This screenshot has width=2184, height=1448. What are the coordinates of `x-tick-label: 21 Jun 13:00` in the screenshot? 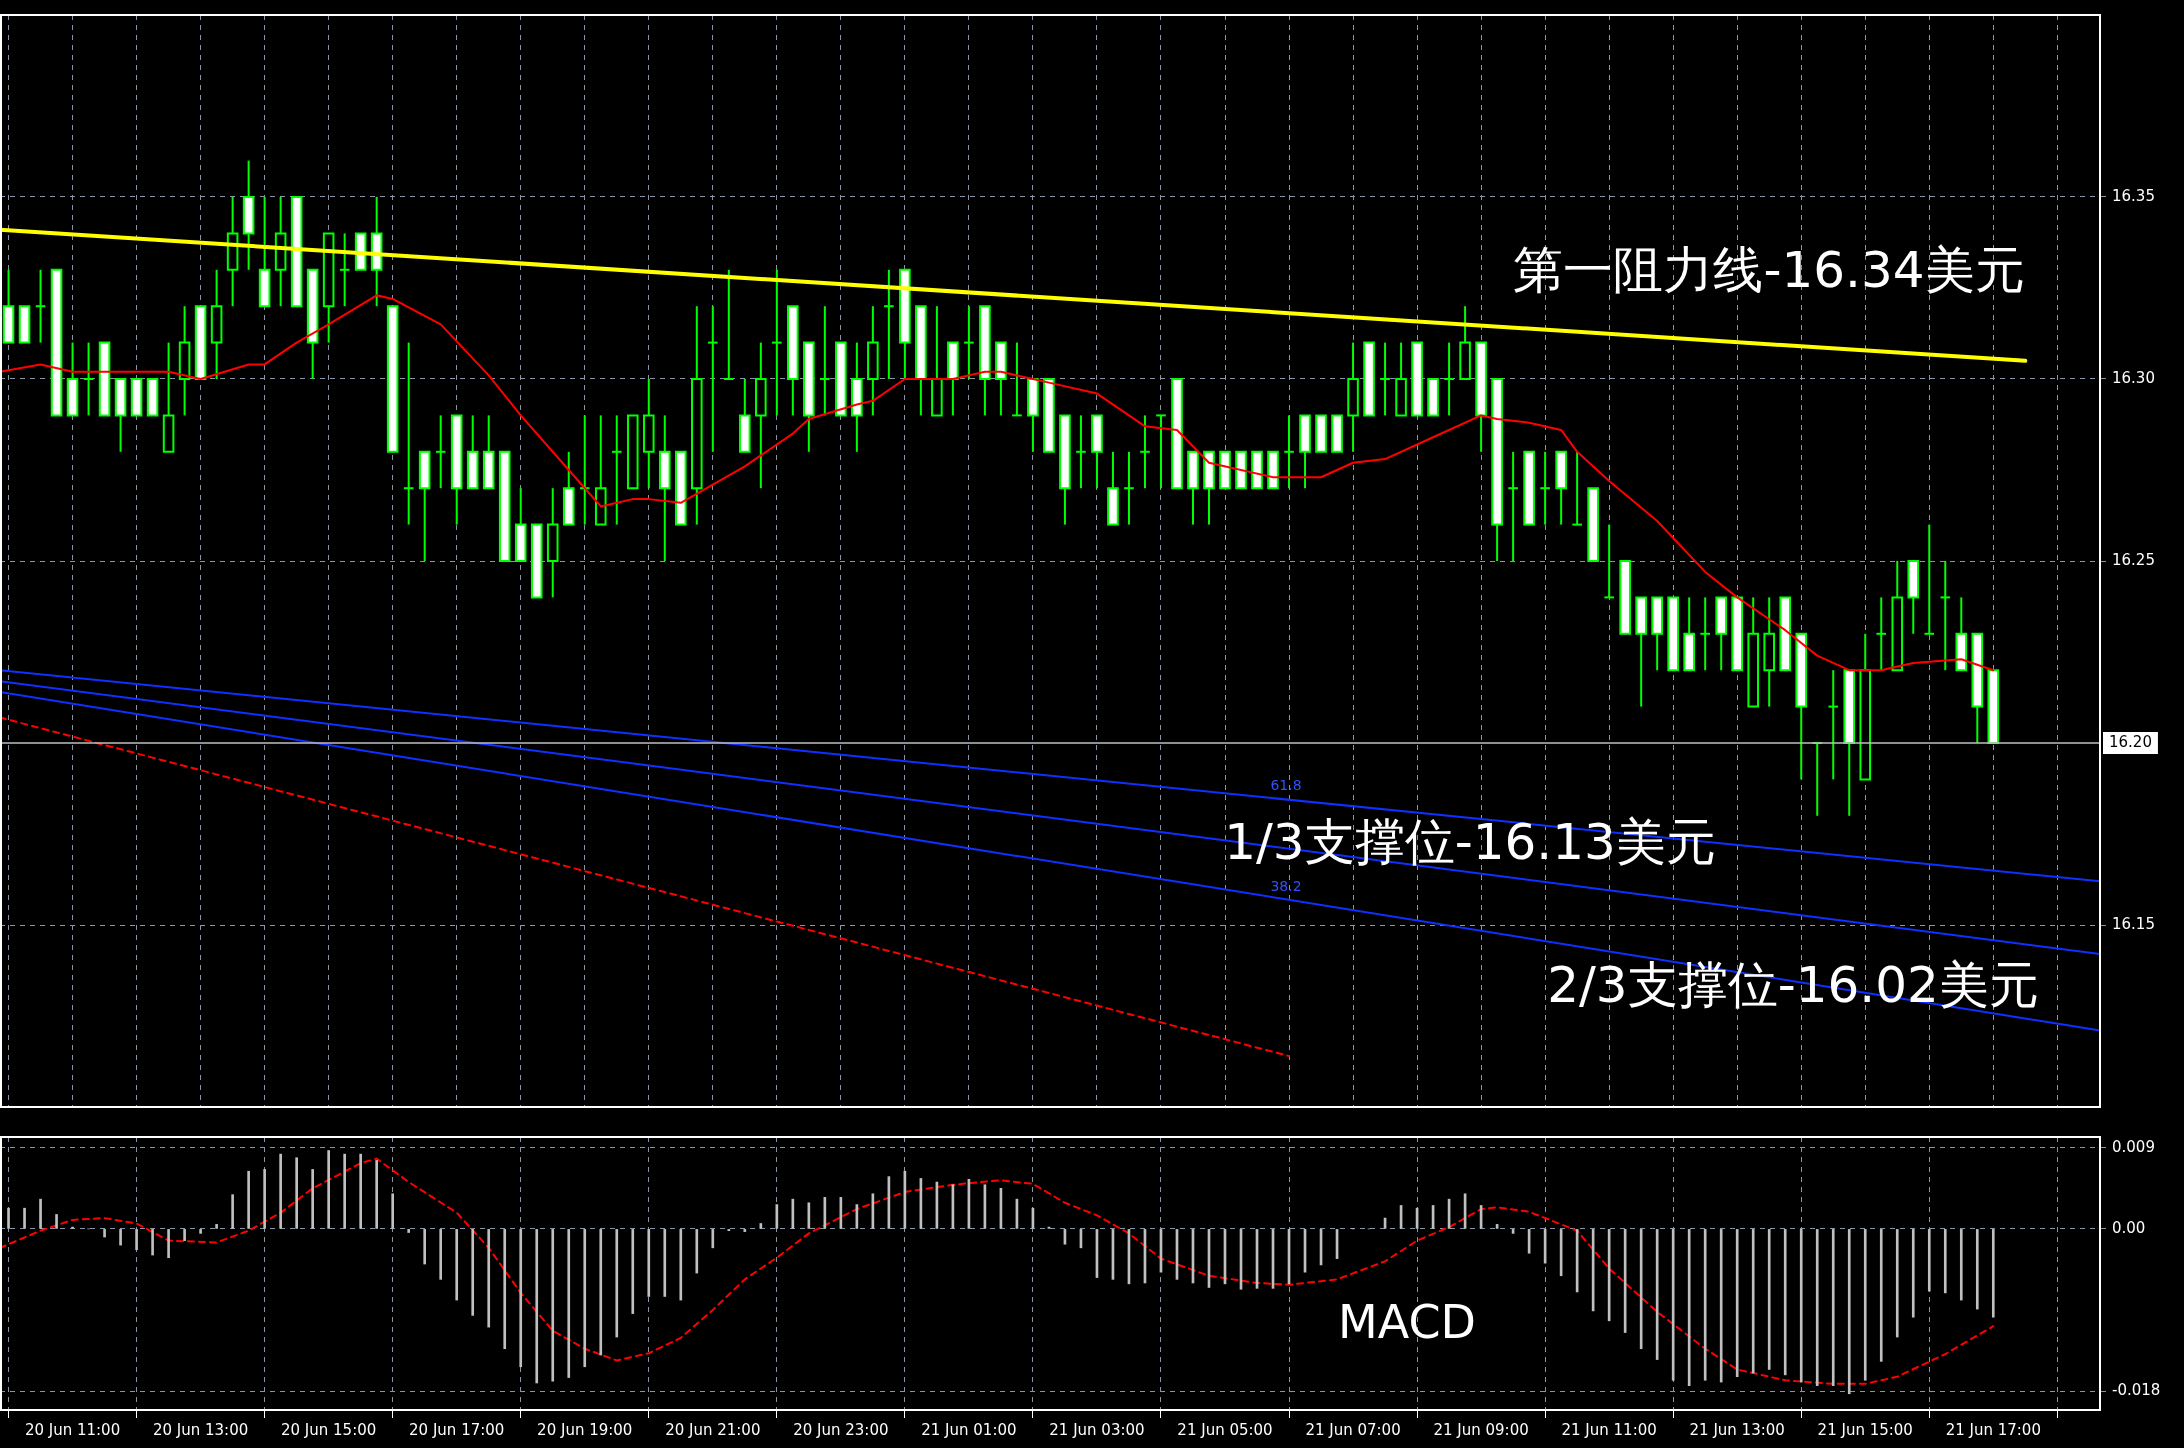 It's located at (1737, 1429).